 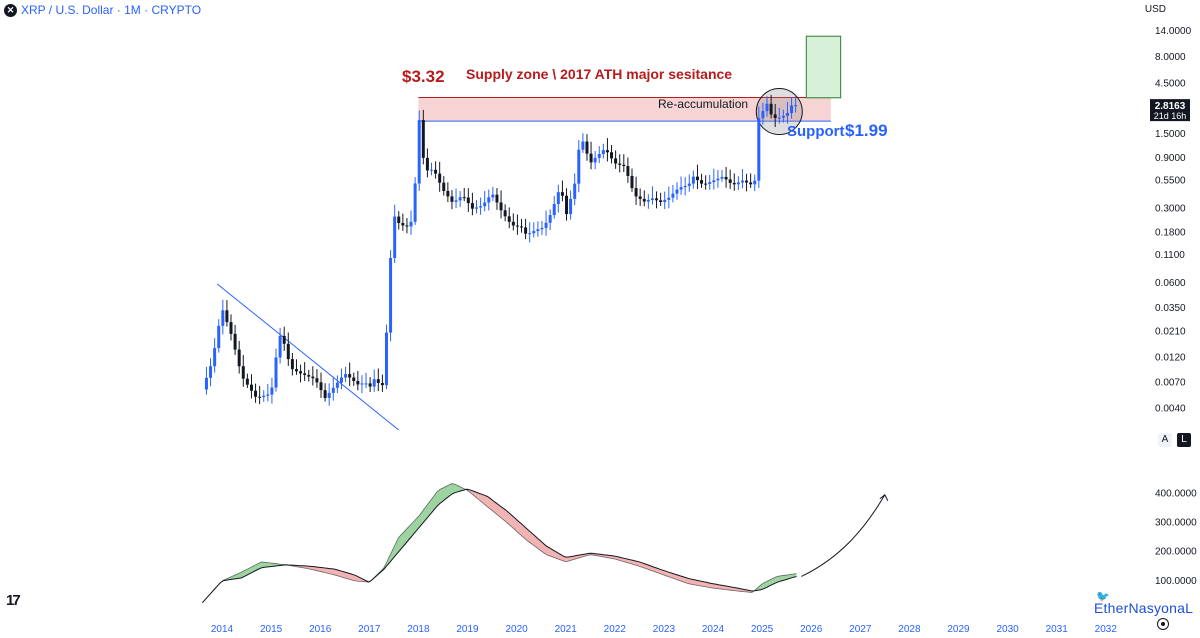 I want to click on downtrend-line, so click(x=308, y=357).